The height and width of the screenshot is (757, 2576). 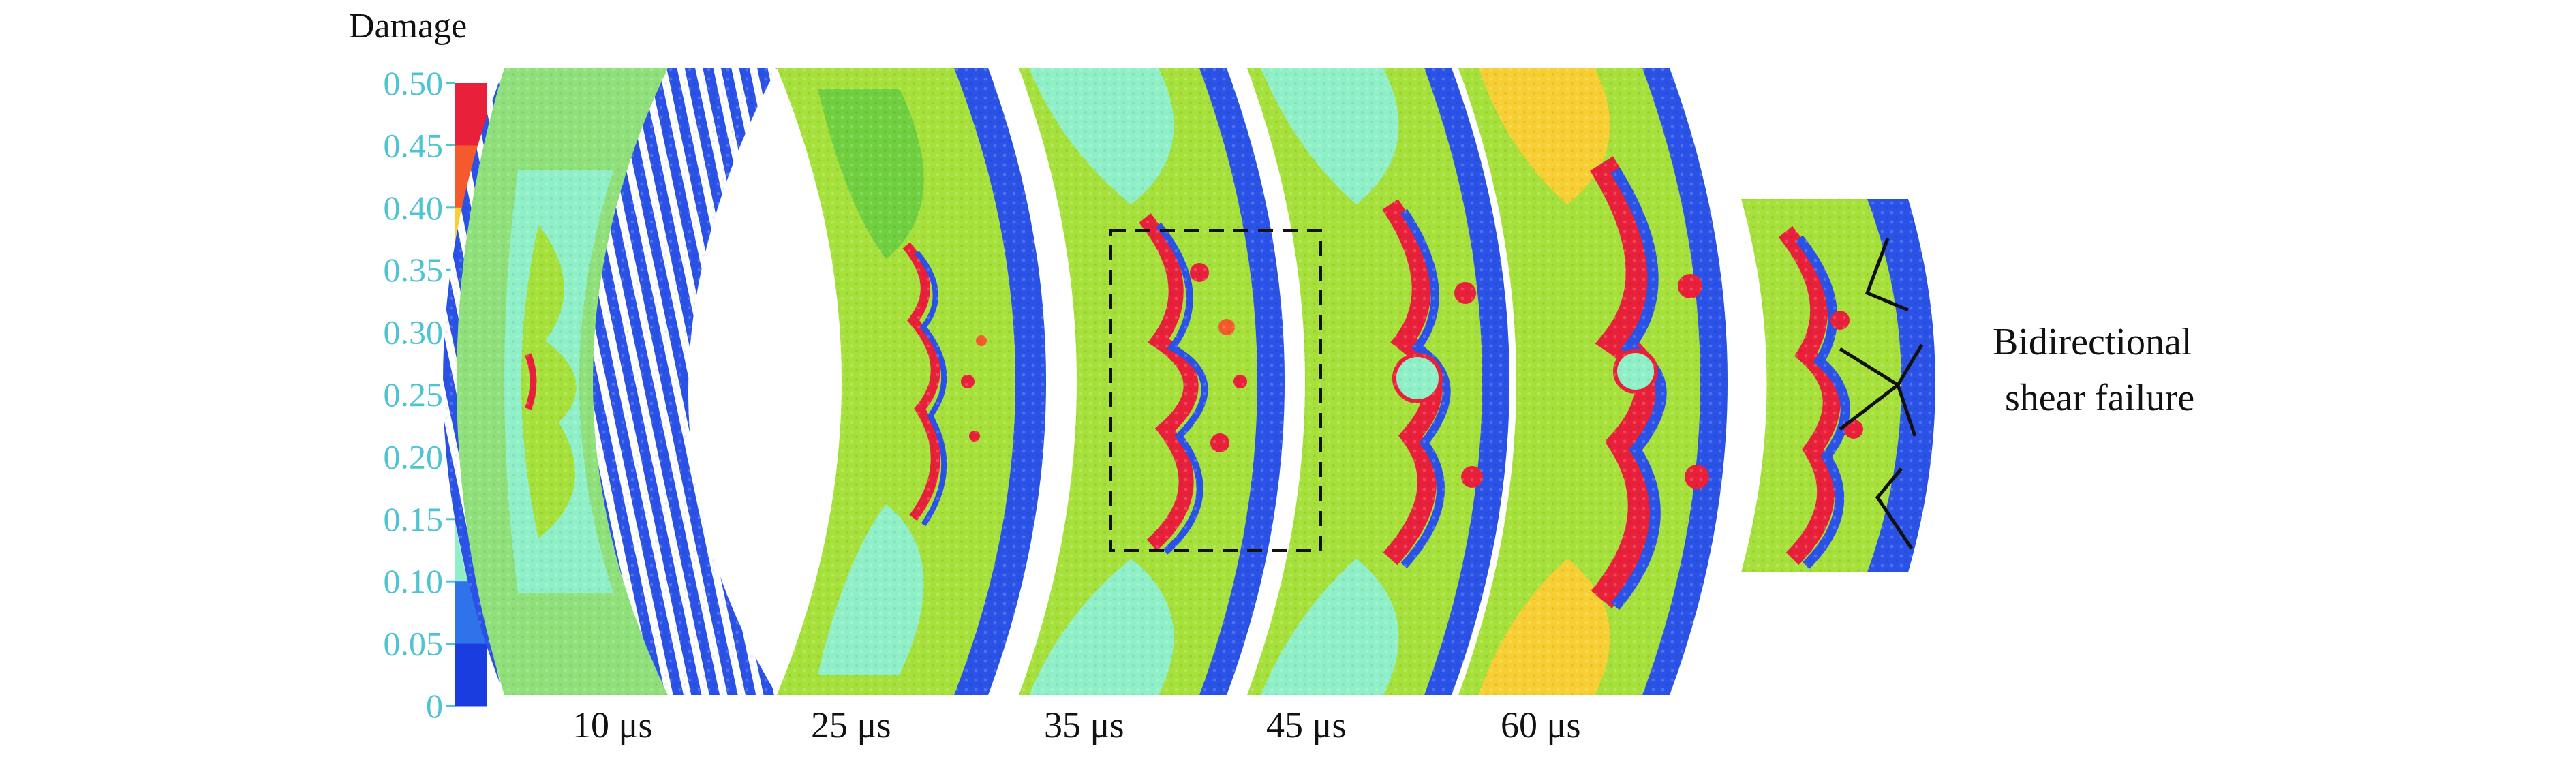 I want to click on colorbar-tick-label: 0, so click(x=435, y=706).